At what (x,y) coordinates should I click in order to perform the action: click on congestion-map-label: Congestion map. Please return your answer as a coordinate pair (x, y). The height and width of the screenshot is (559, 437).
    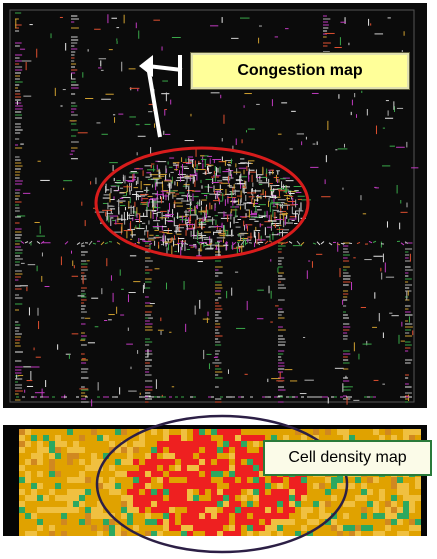
    Looking at the image, I should click on (300, 71).